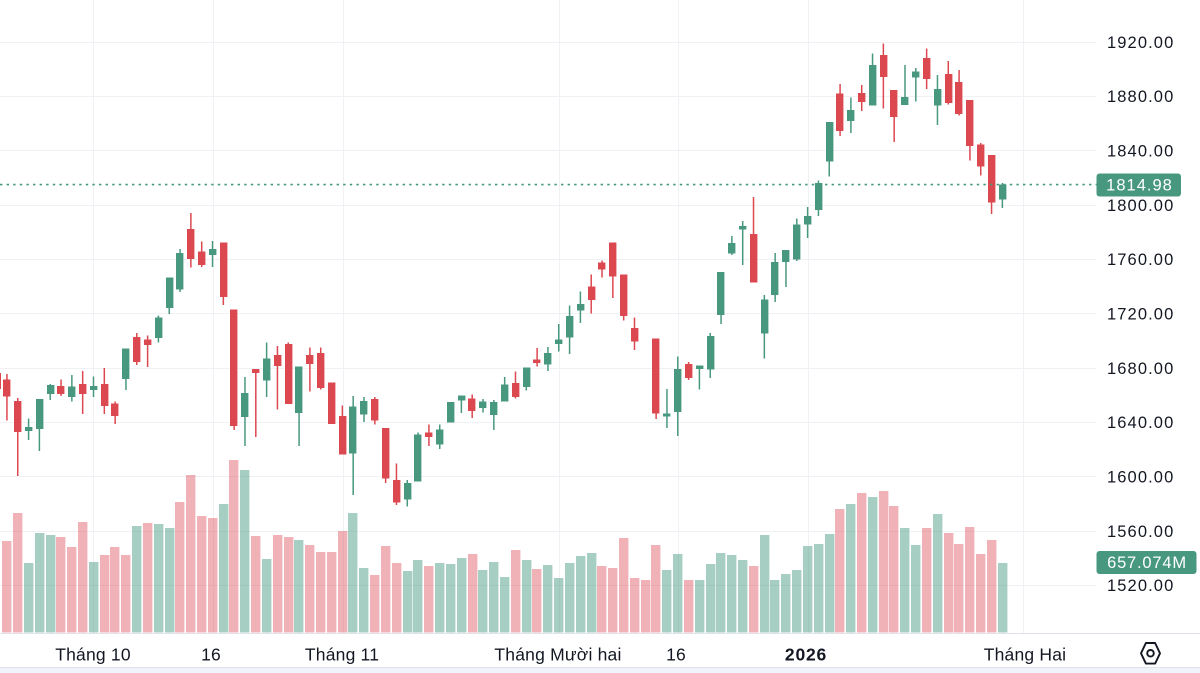 This screenshot has height=673, width=1200. Describe the element at coordinates (1140, 586) in the screenshot. I see `svg-text: 1520.00` at that location.